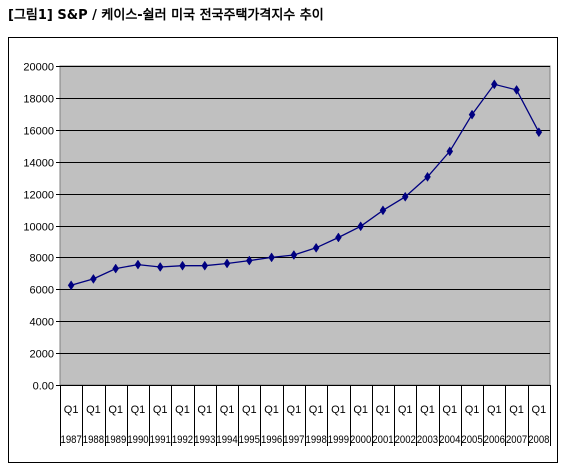 The height and width of the screenshot is (469, 565). Describe the element at coordinates (471, 440) in the screenshot. I see `x-tick-label-year: 2005` at that location.